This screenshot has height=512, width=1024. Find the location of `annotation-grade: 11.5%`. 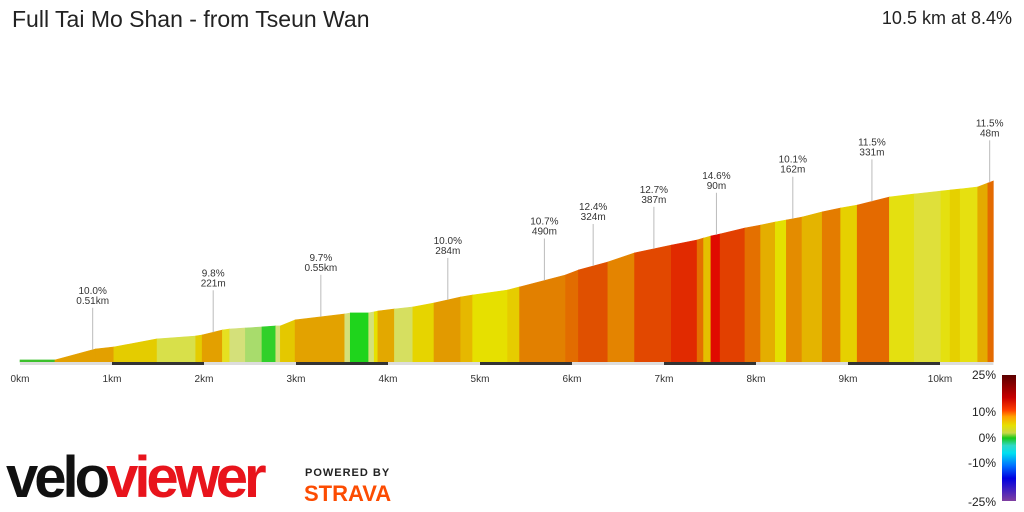

annotation-grade: 11.5% is located at coordinates (872, 142).